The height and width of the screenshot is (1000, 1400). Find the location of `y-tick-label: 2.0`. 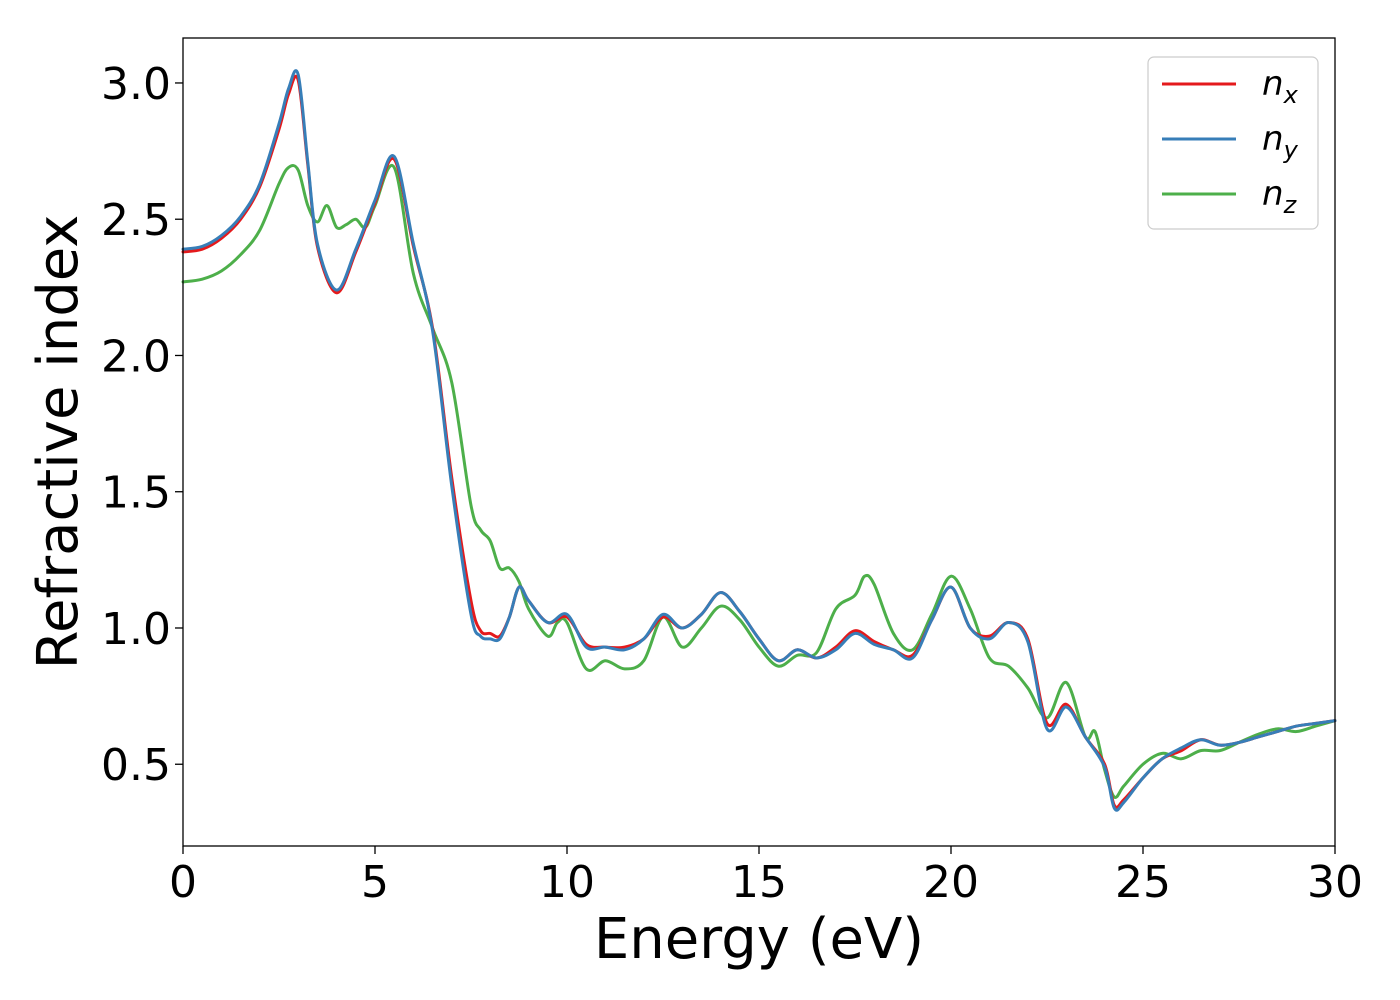

y-tick-label: 2.0 is located at coordinates (136, 356).